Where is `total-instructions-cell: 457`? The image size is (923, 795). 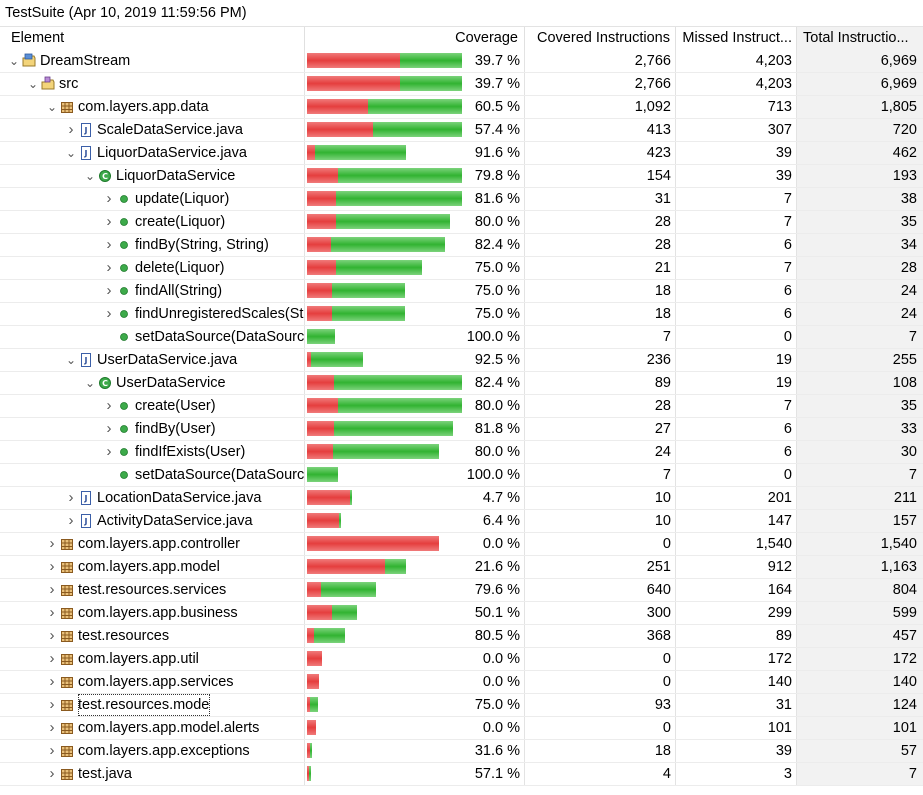
total-instructions-cell: 457 is located at coordinates (860, 636).